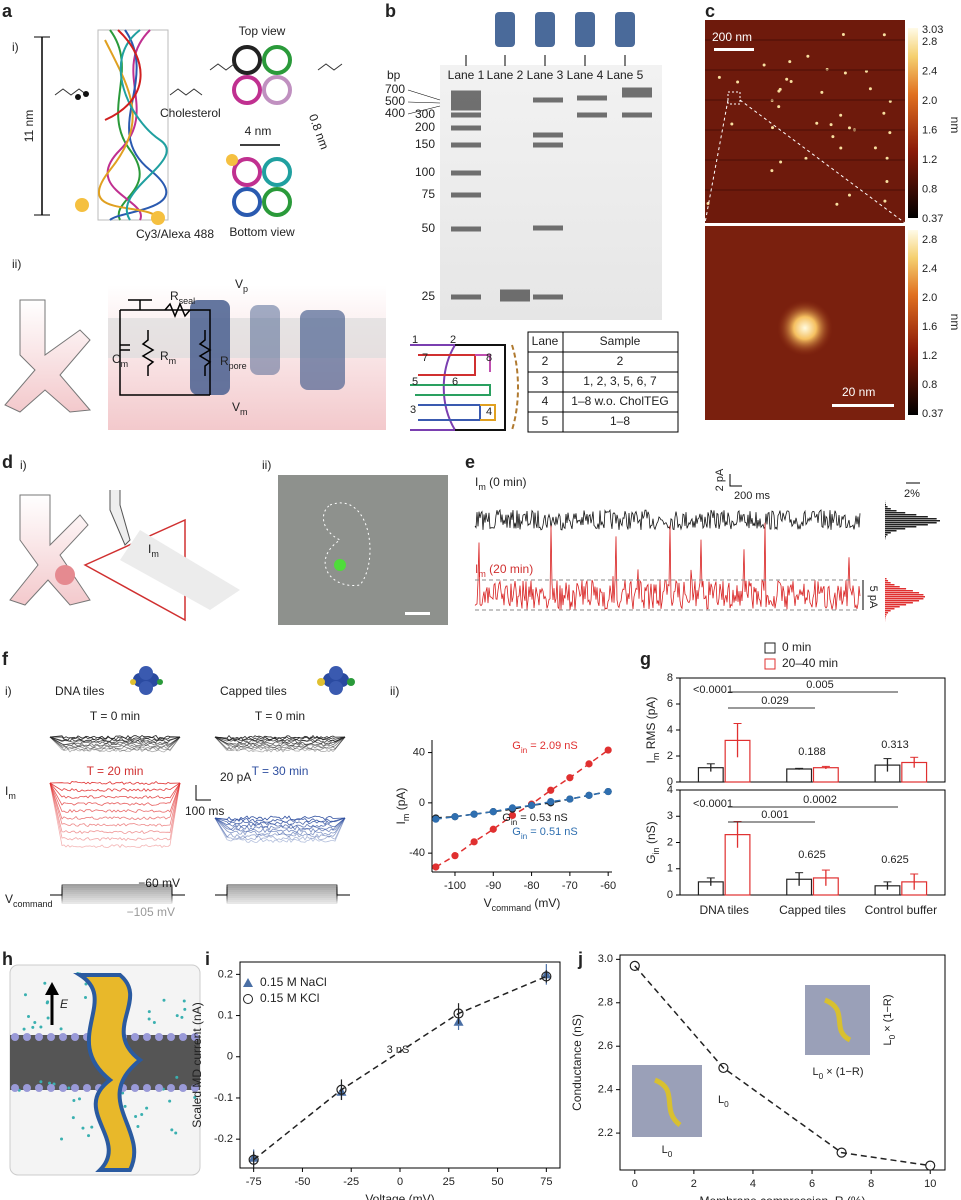 Image resolution: width=961 pixels, height=1200 pixels. What do you see at coordinates (262, 31) in the screenshot?
I see `view-label: Top view` at bounding box center [262, 31].